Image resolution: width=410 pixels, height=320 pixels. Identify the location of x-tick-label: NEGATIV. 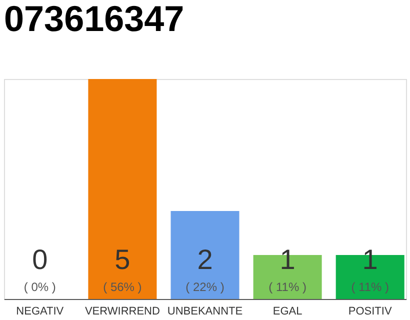
(40, 312).